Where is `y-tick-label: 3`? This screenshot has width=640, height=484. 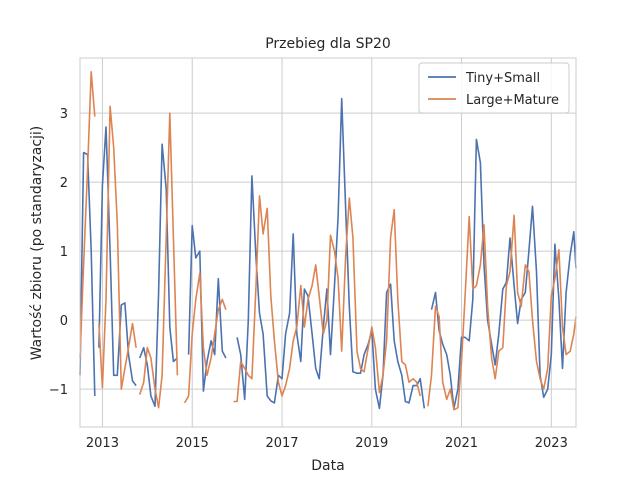 y-tick-label: 3 is located at coordinates (64, 114).